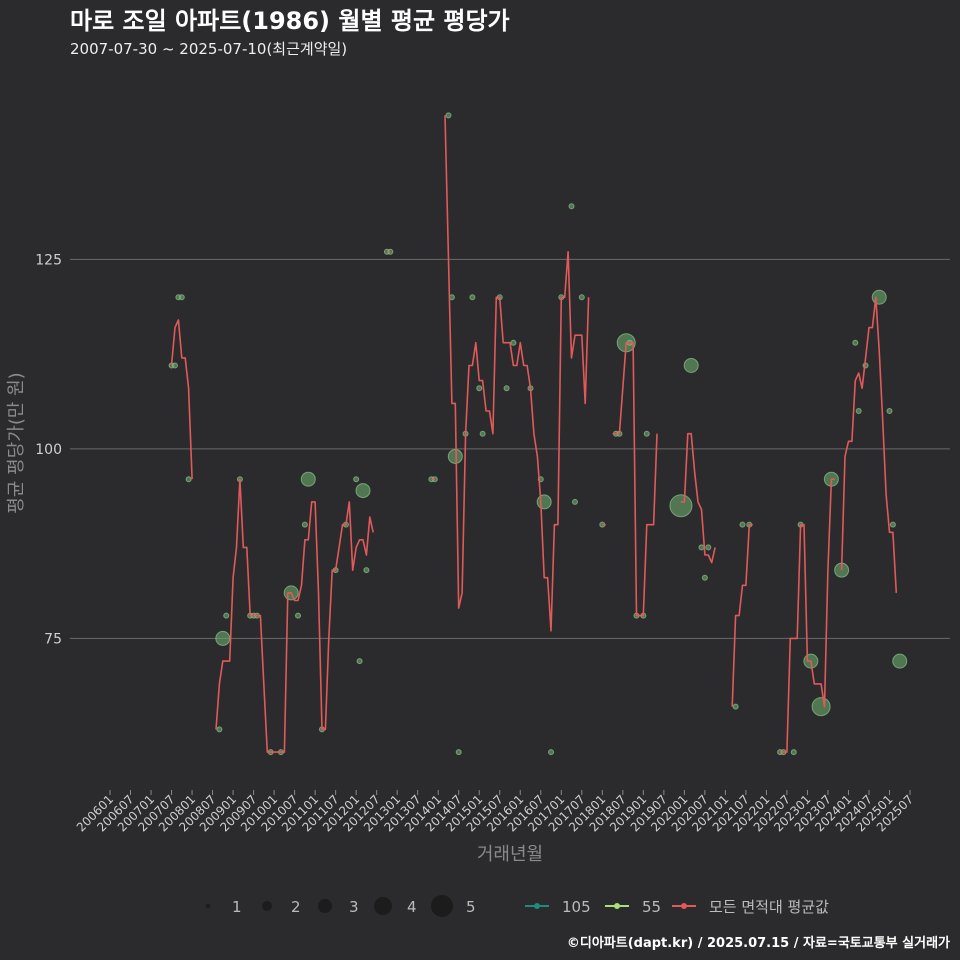 Image resolution: width=960 pixels, height=960 pixels. Describe the element at coordinates (290, 21) in the screenshot. I see `chart-title: 마로 조일 아파트(1986) 월별 평균 평당가` at that location.